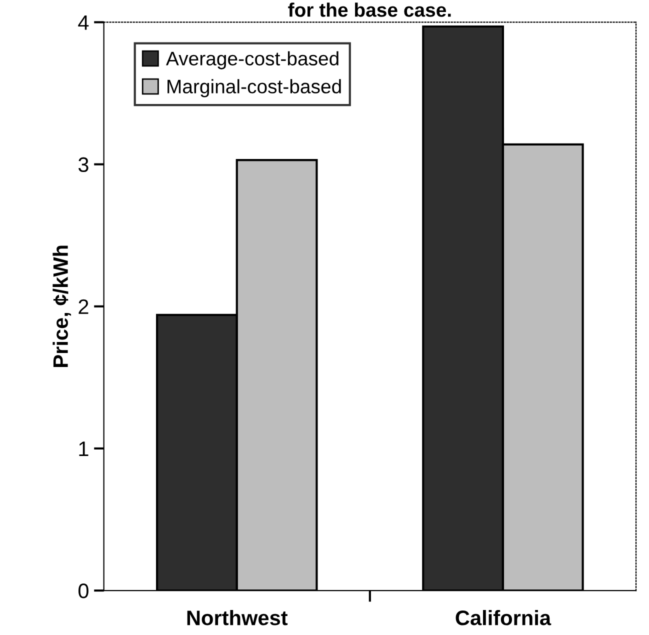 This screenshot has height=635, width=649. What do you see at coordinates (252, 60) in the screenshot?
I see `legend-label: Average-cost-based` at bounding box center [252, 60].